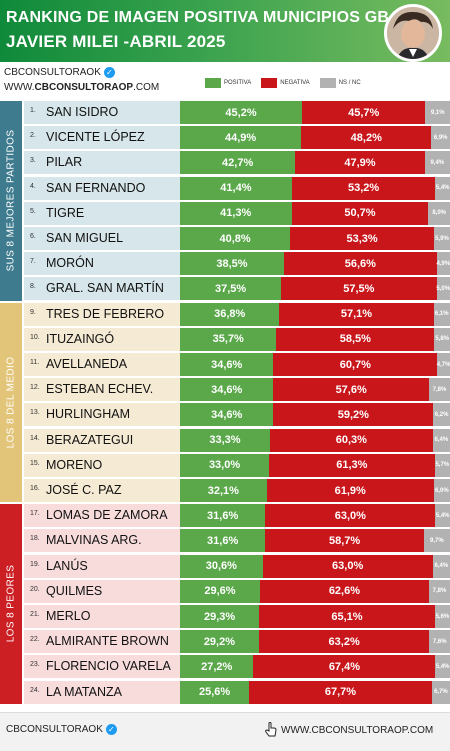 This screenshot has width=450, height=751. I want to click on portrait-icon, so click(413, 33).